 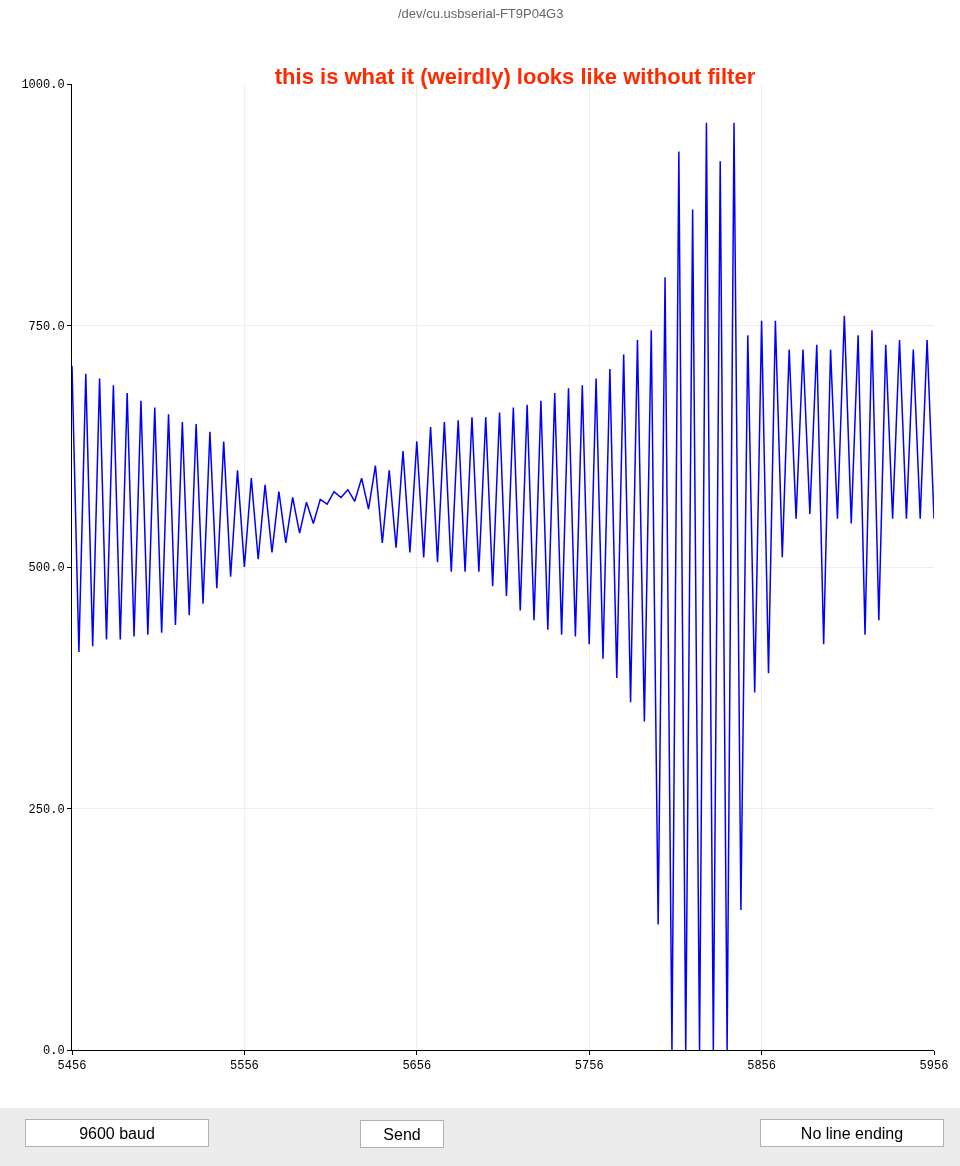 What do you see at coordinates (244, 1066) in the screenshot?
I see `x-tick-label: 5556` at bounding box center [244, 1066].